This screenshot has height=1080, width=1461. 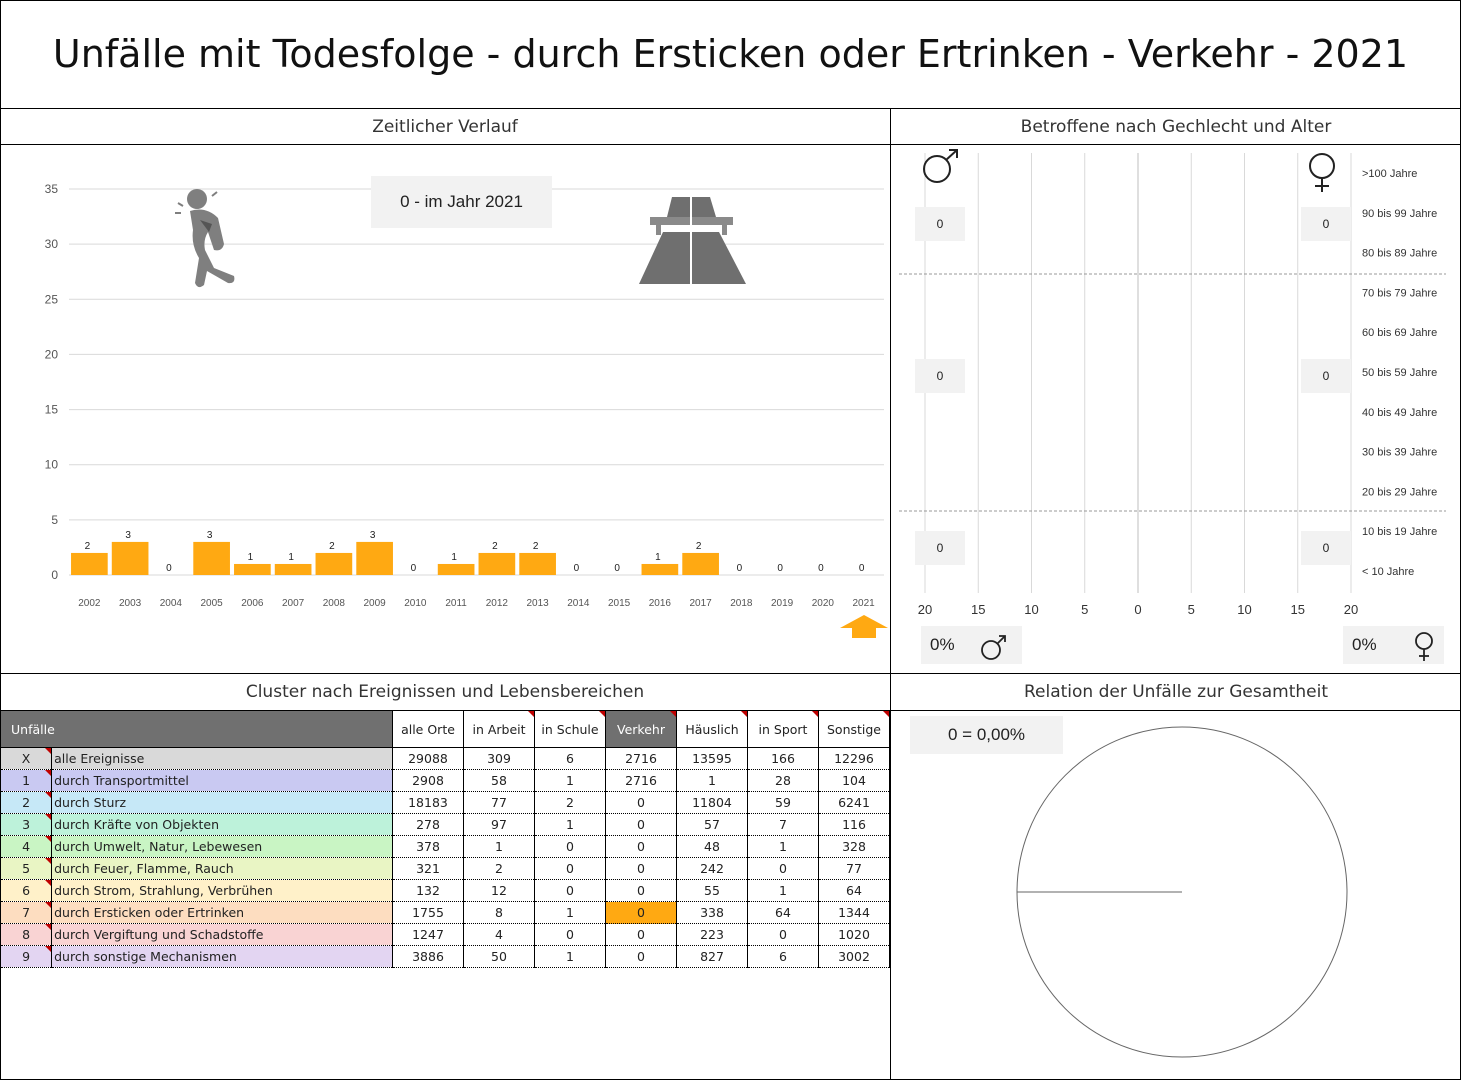 What do you see at coordinates (456, 569) in the screenshot?
I see `bar-2011` at bounding box center [456, 569].